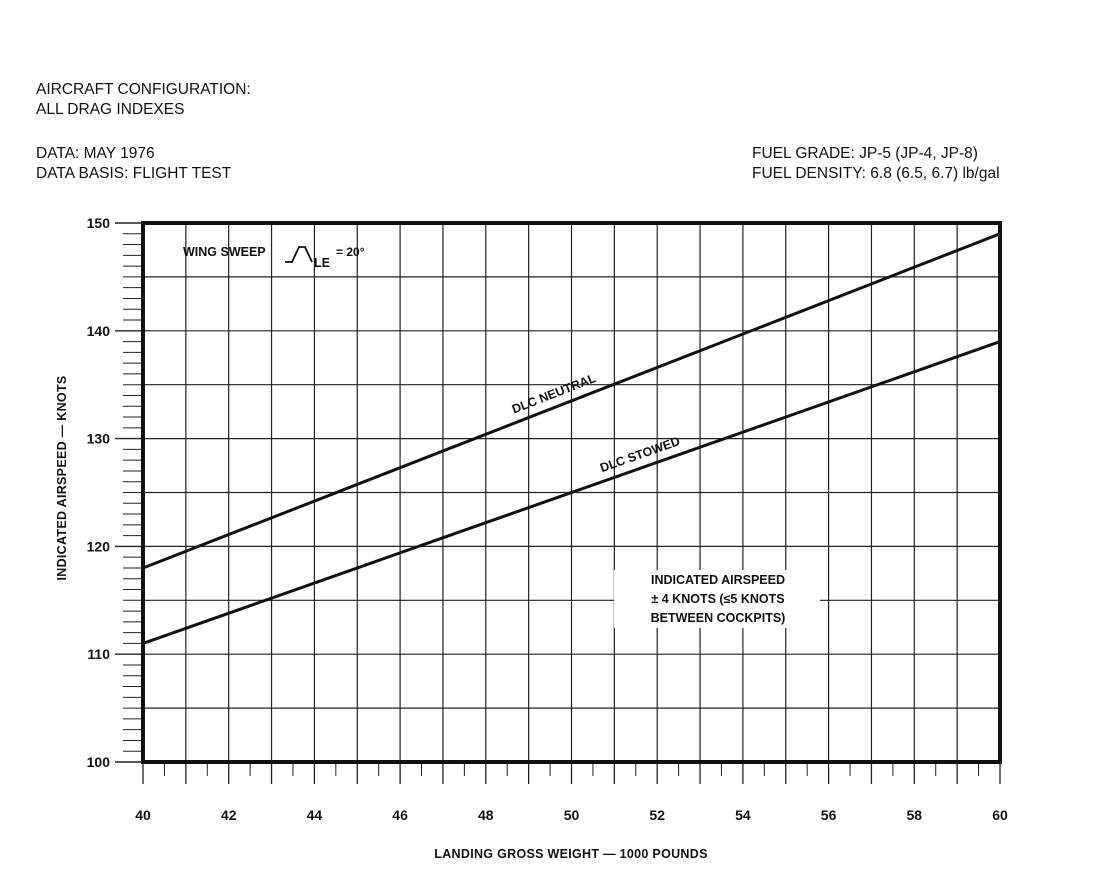 This screenshot has width=1114, height=877. What do you see at coordinates (657, 815) in the screenshot?
I see `x-tick-label: 52` at bounding box center [657, 815].